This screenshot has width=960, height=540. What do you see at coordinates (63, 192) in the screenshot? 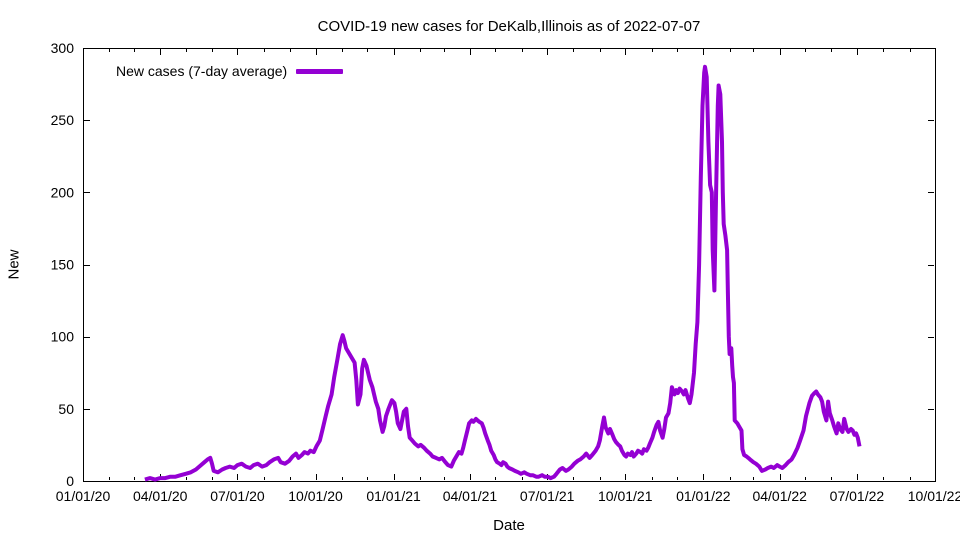
I see `y-tick-label-4: 200` at bounding box center [63, 192].